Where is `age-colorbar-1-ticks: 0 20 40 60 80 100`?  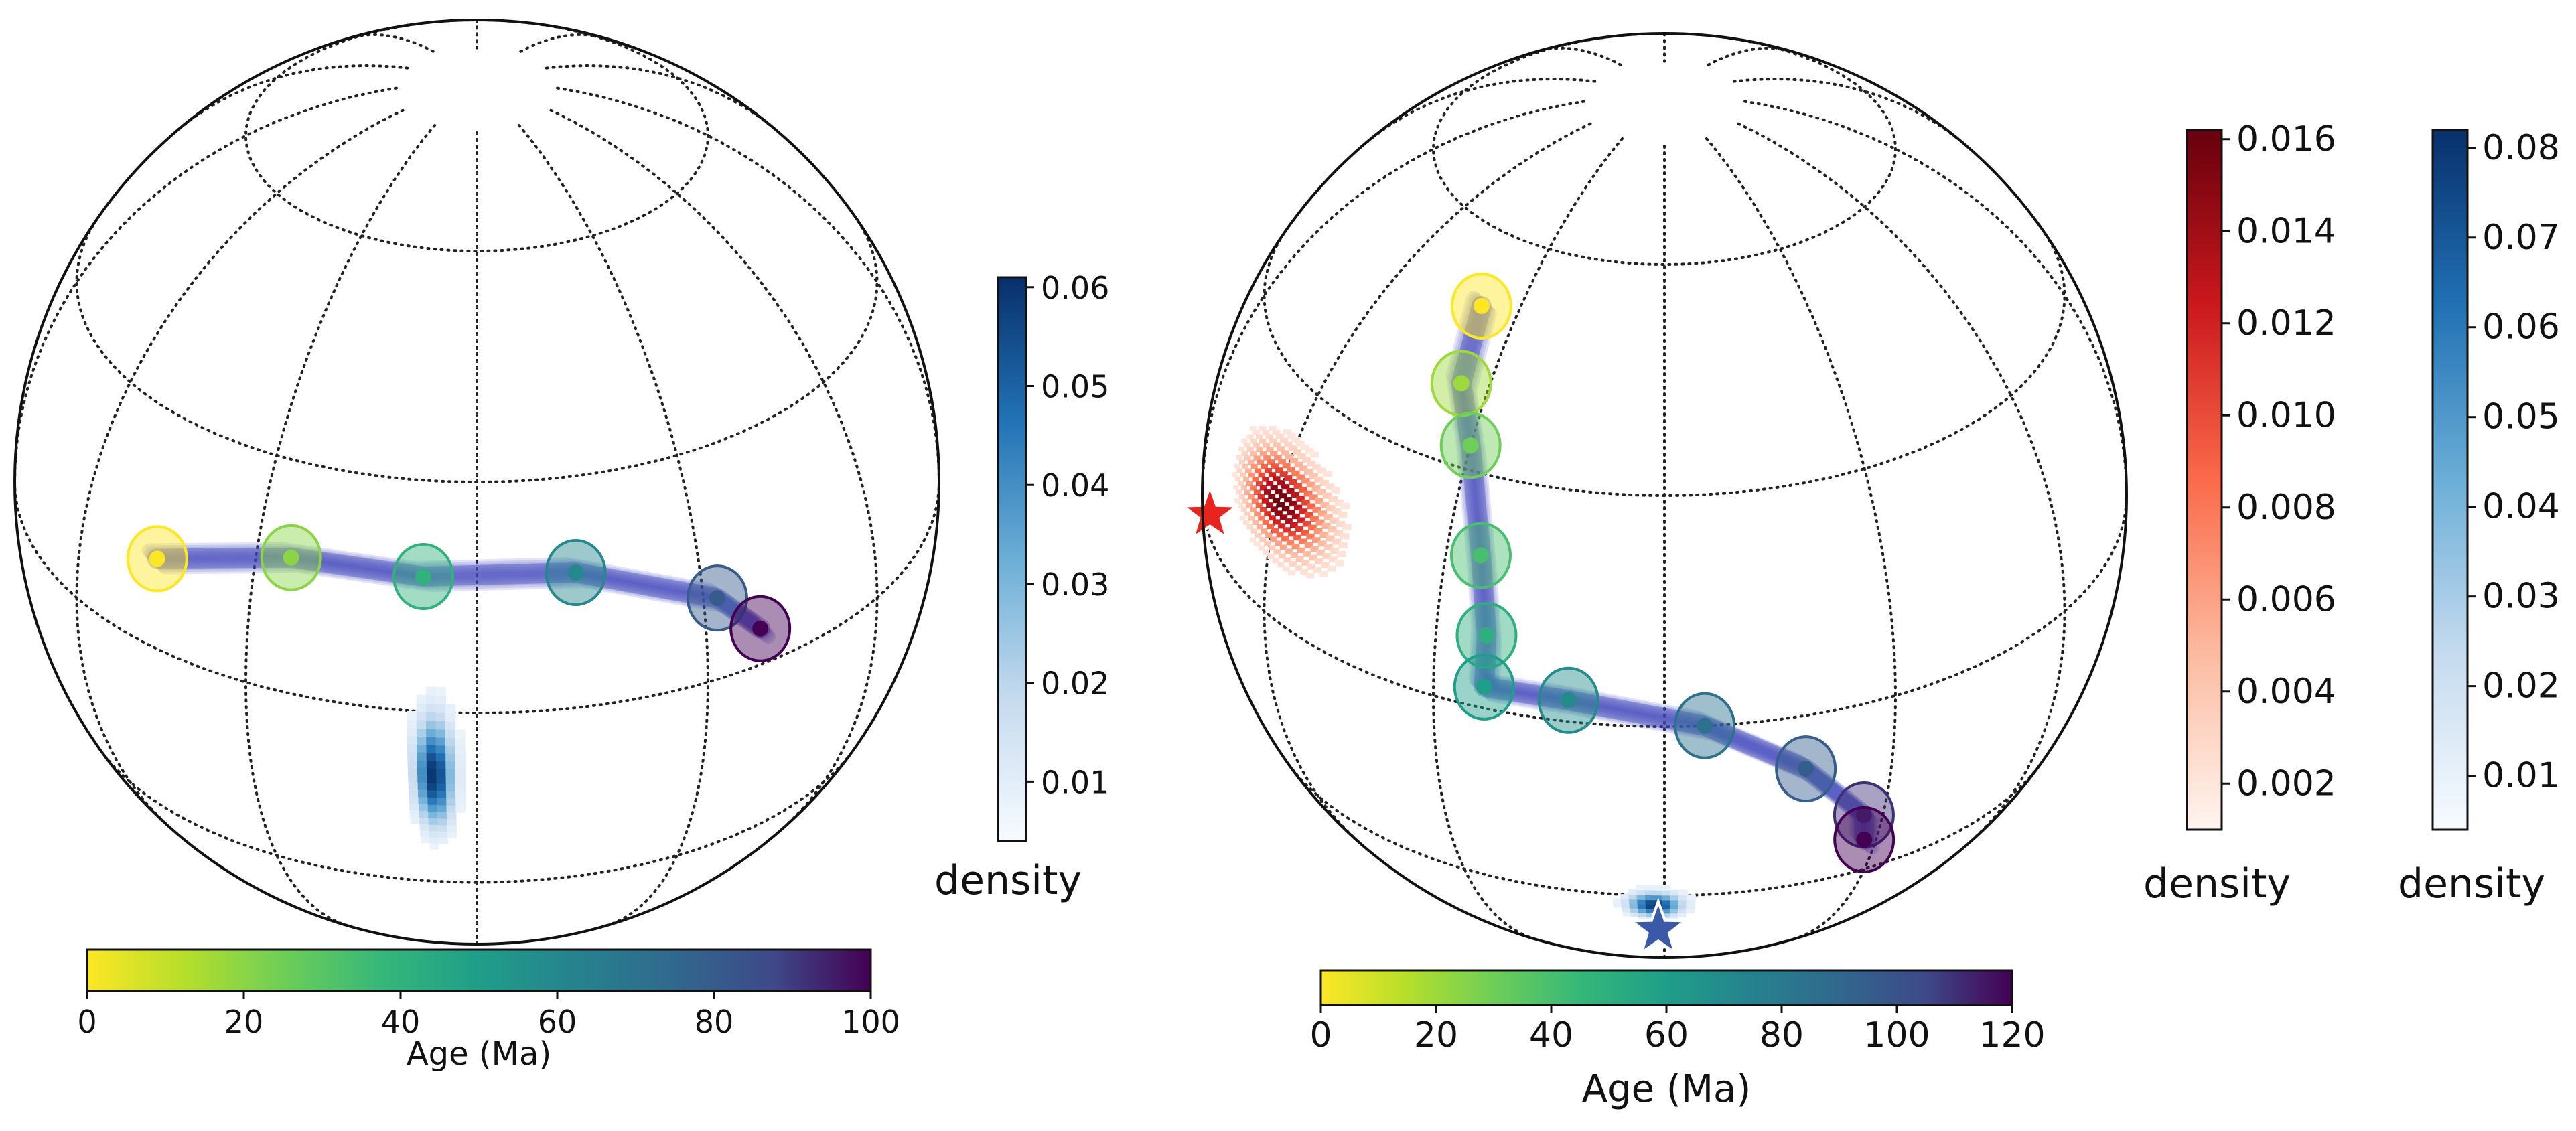 age-colorbar-1-ticks: 0 20 40 60 80 100 is located at coordinates (488, 1016).